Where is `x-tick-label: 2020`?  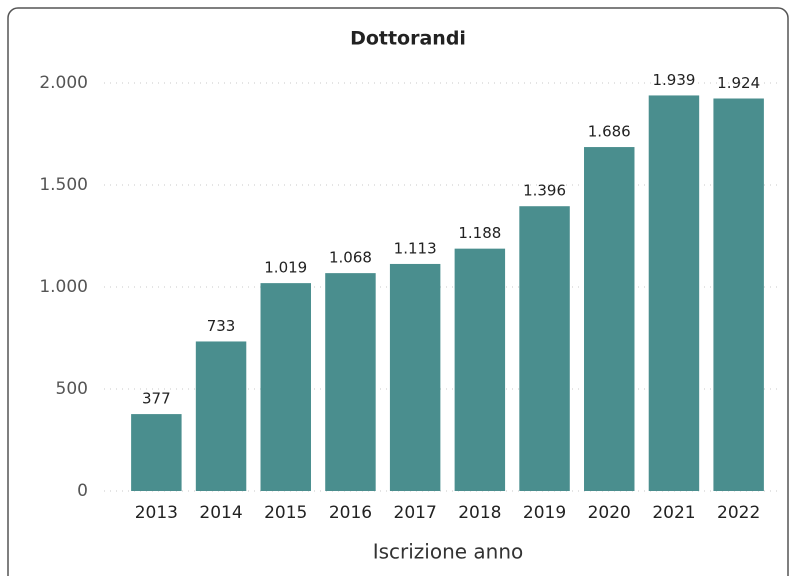
x-tick-label: 2020 is located at coordinates (609, 513).